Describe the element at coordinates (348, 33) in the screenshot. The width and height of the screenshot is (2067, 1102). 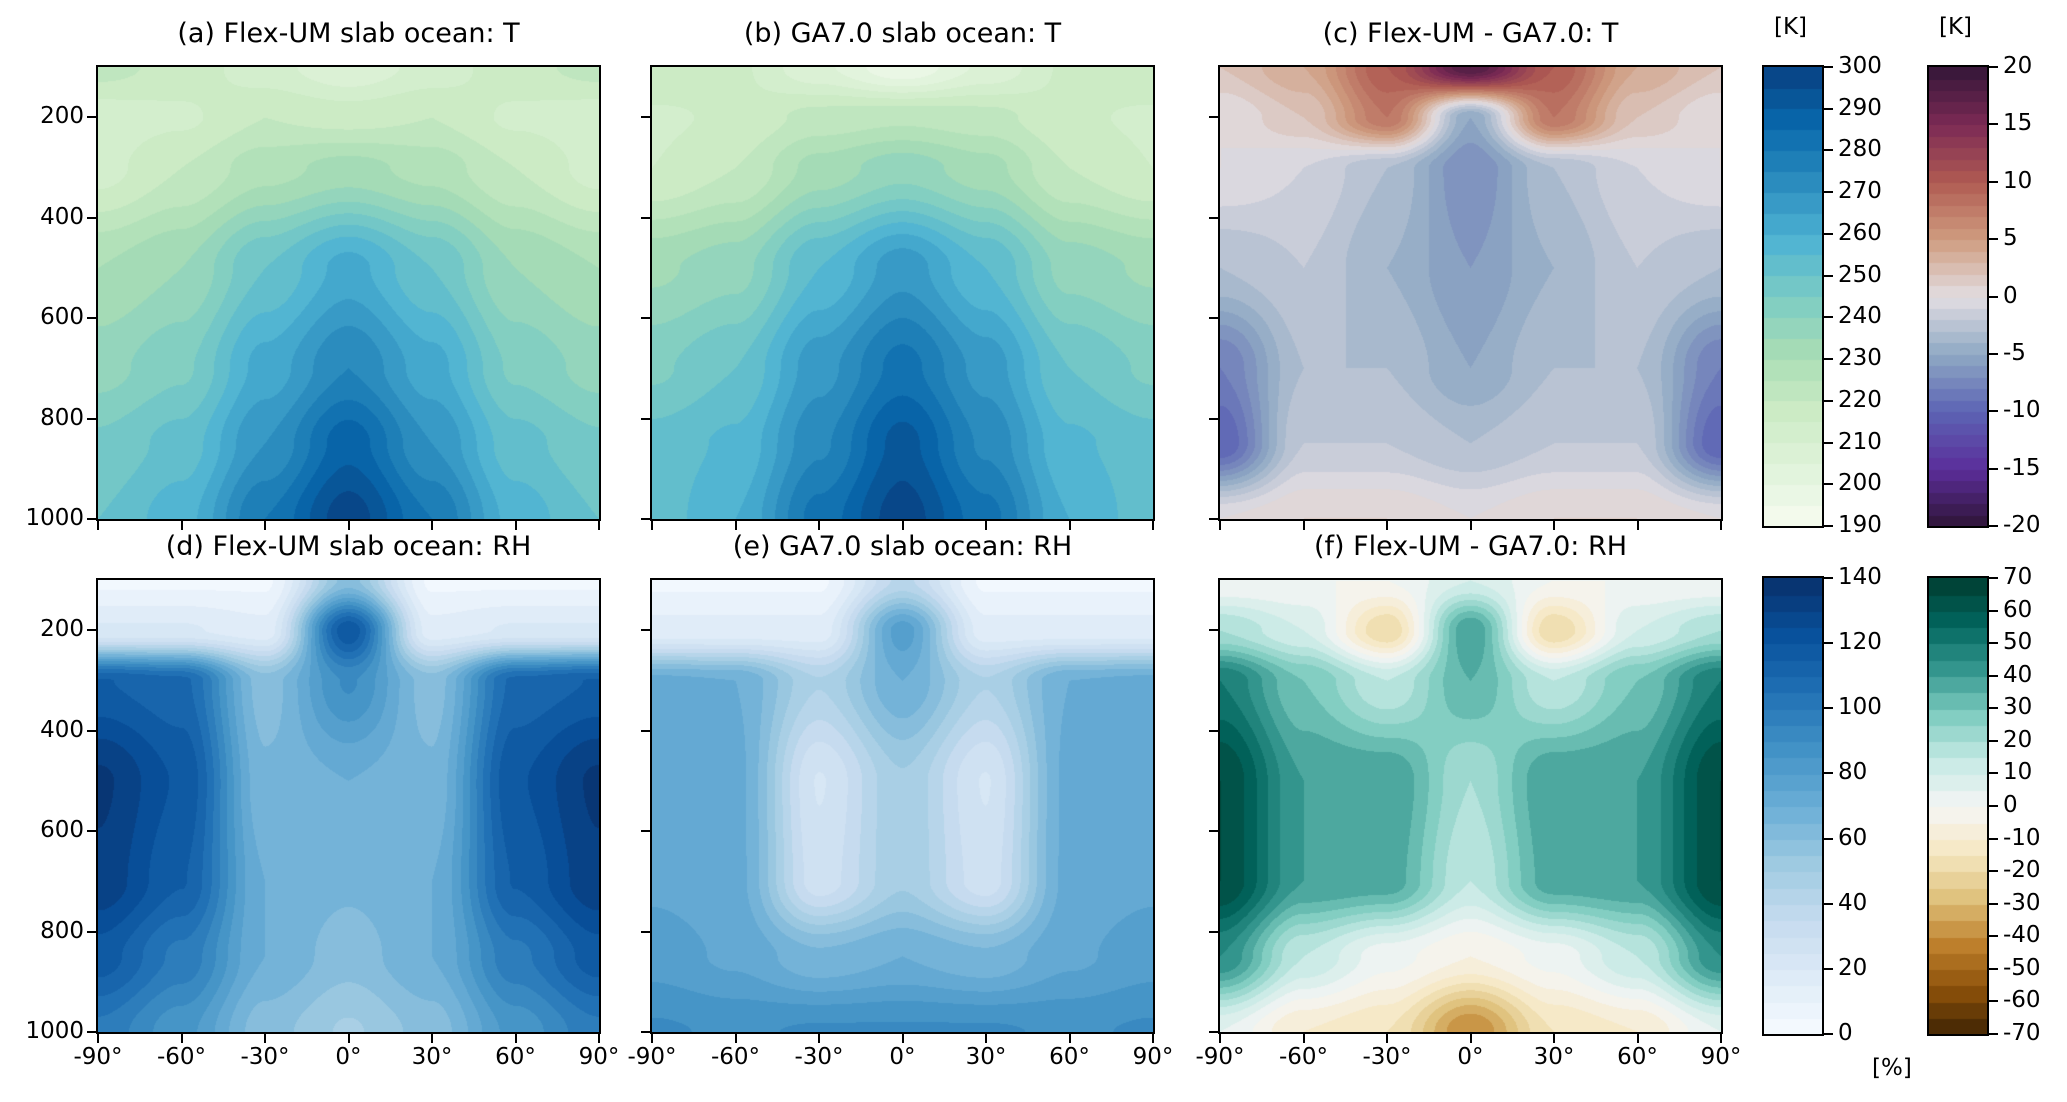
I see `panel-title: (a) Flex-UM slab ocean: T` at that location.